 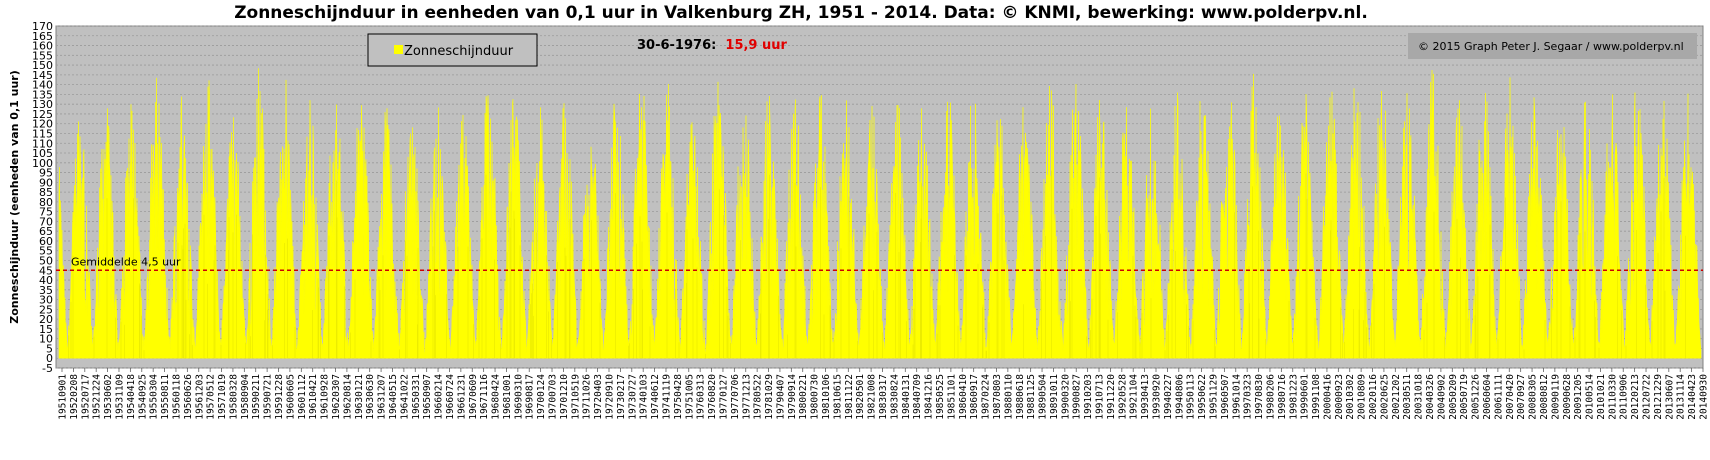 I want to click on x-tick-label: 19851101, so click(x=951, y=397).